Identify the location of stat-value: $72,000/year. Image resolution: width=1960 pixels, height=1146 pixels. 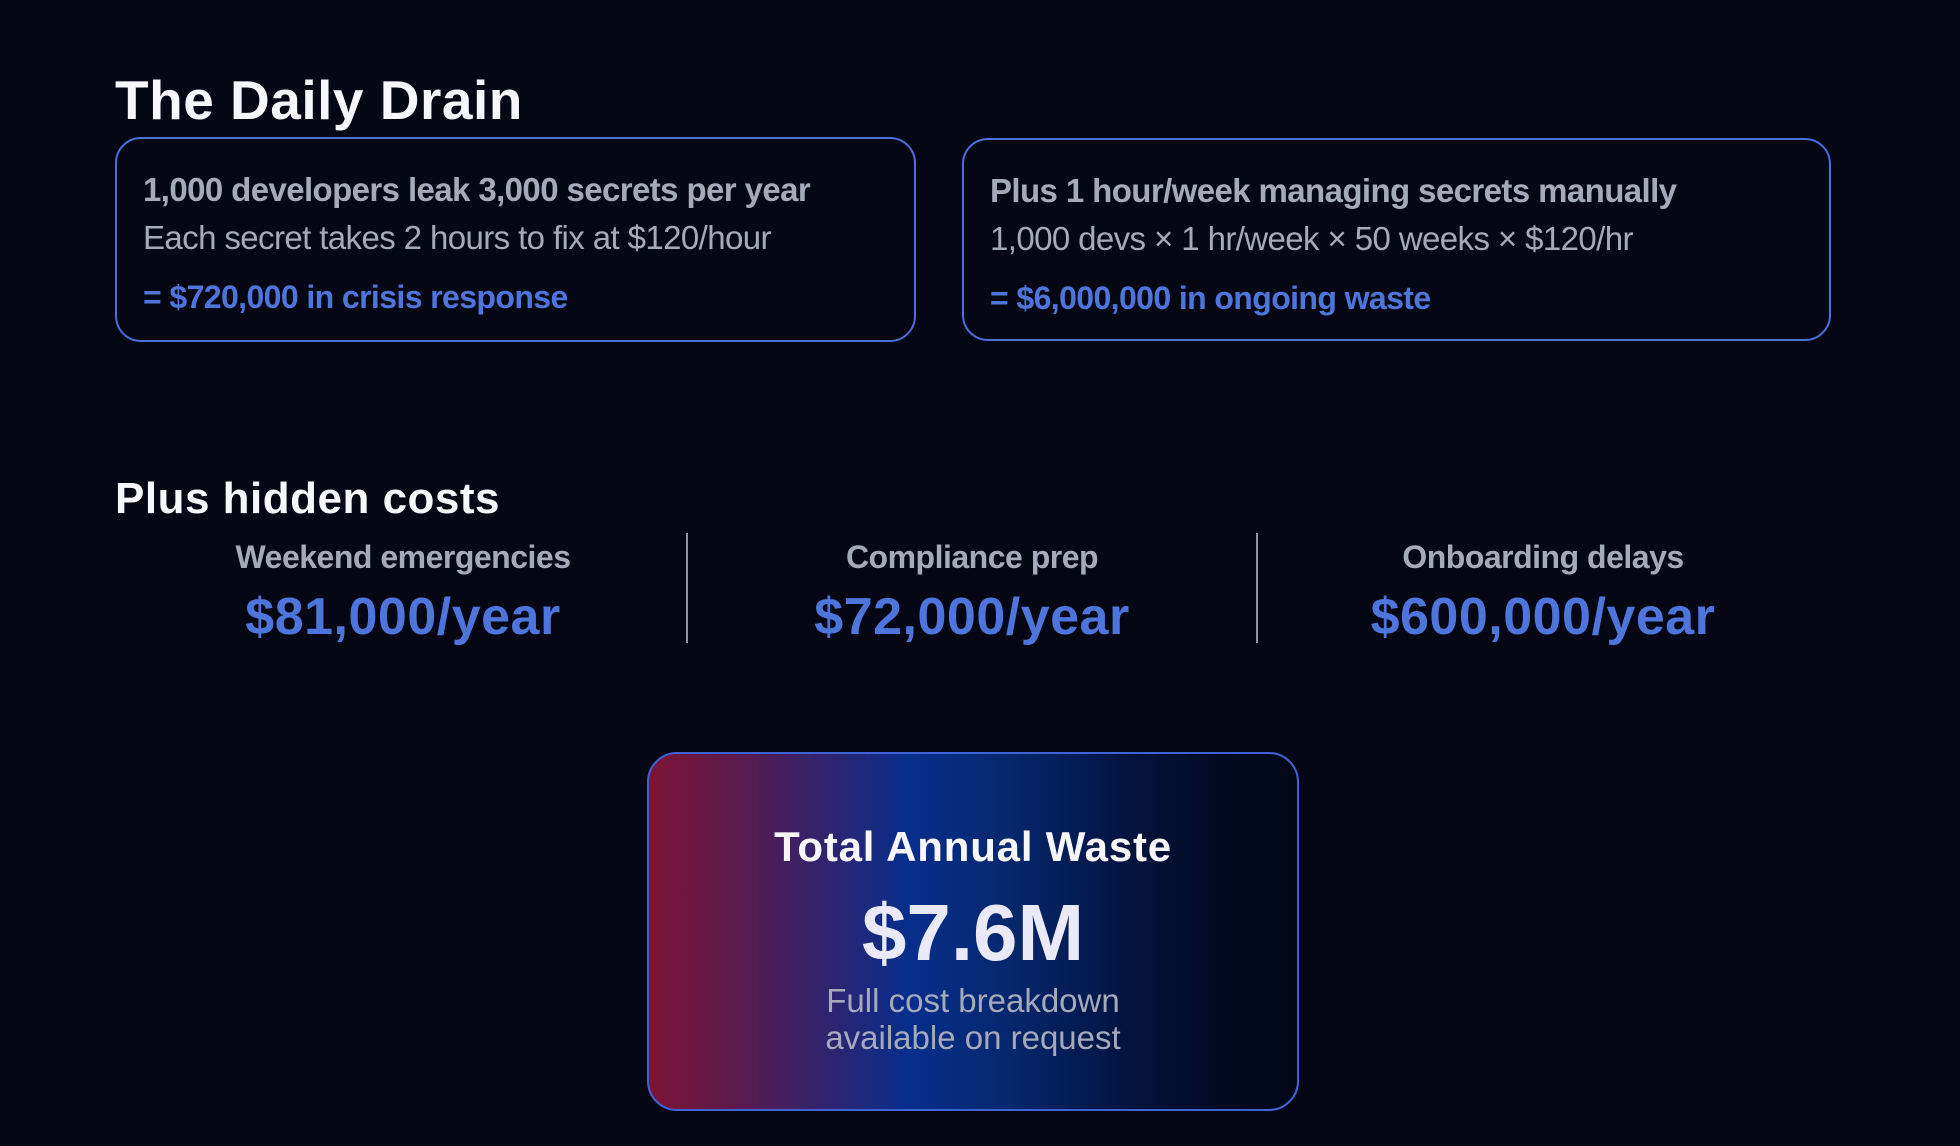
(972, 617).